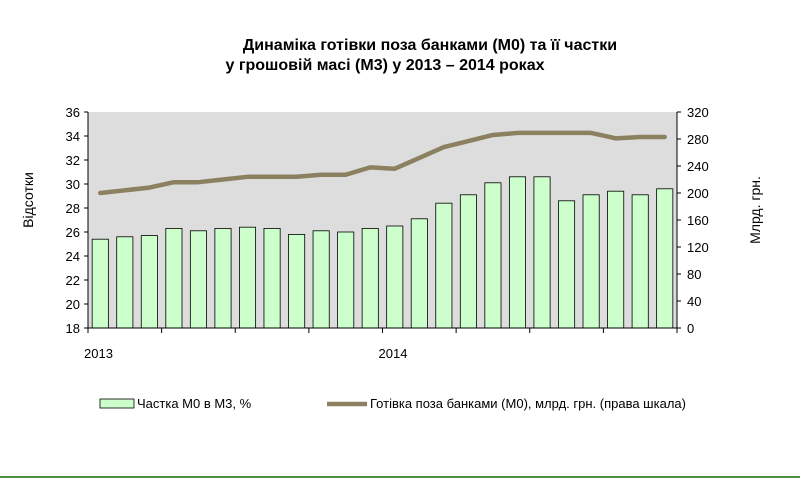  What do you see at coordinates (393, 353) in the screenshot?
I see `x-year-label: 2014` at bounding box center [393, 353].